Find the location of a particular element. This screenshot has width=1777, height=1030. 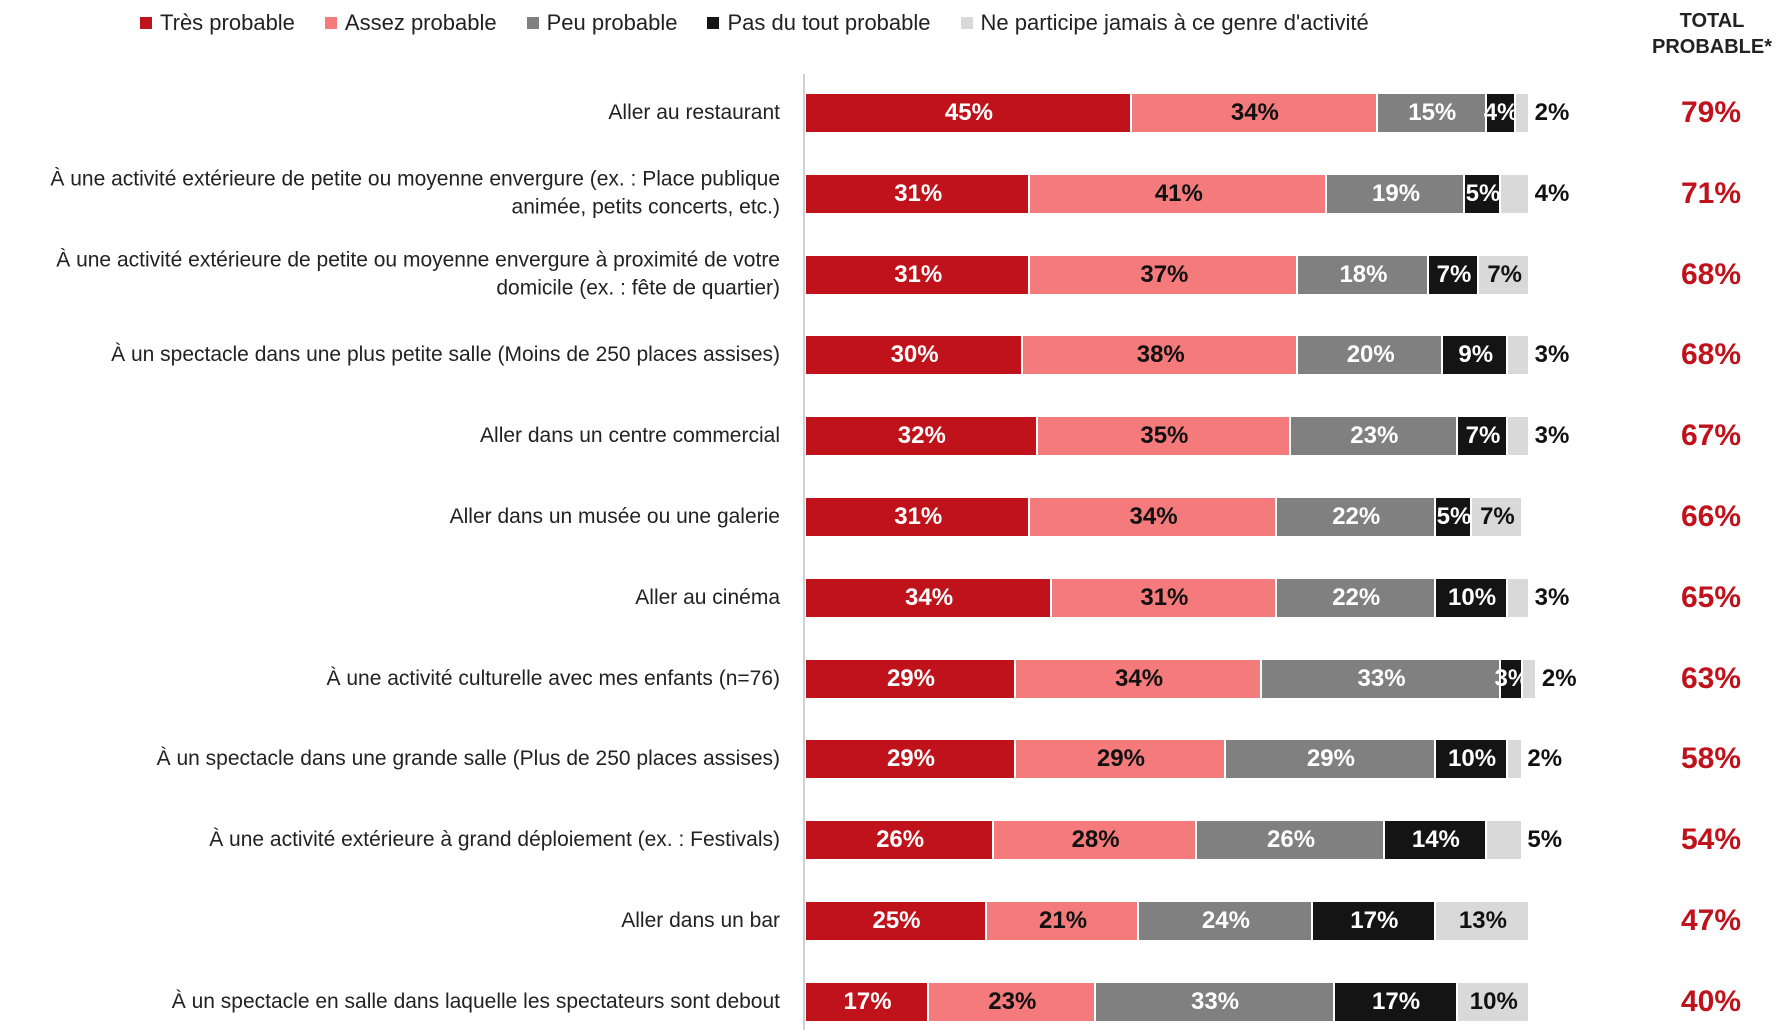

category-label: Aller au cinéma is located at coordinates (707, 597).